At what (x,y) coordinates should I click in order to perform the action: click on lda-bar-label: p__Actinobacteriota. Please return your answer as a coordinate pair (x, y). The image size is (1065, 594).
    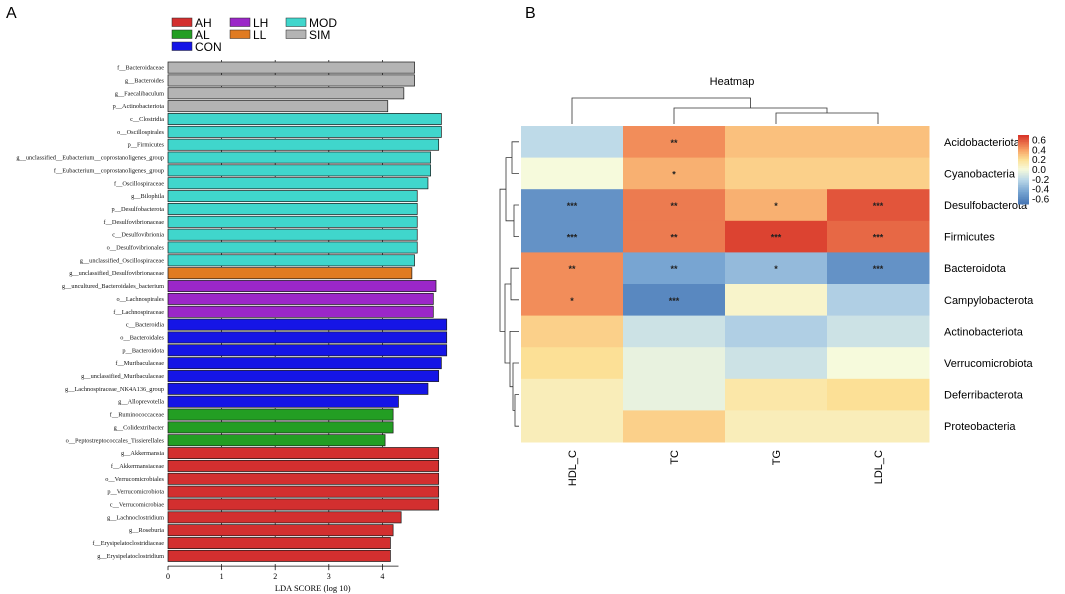
    Looking at the image, I should click on (139, 106).